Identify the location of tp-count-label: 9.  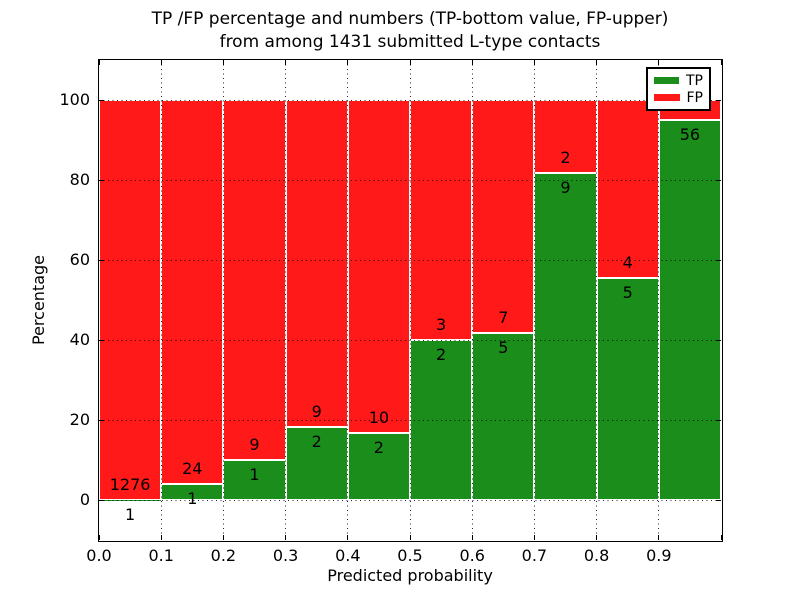
(565, 187).